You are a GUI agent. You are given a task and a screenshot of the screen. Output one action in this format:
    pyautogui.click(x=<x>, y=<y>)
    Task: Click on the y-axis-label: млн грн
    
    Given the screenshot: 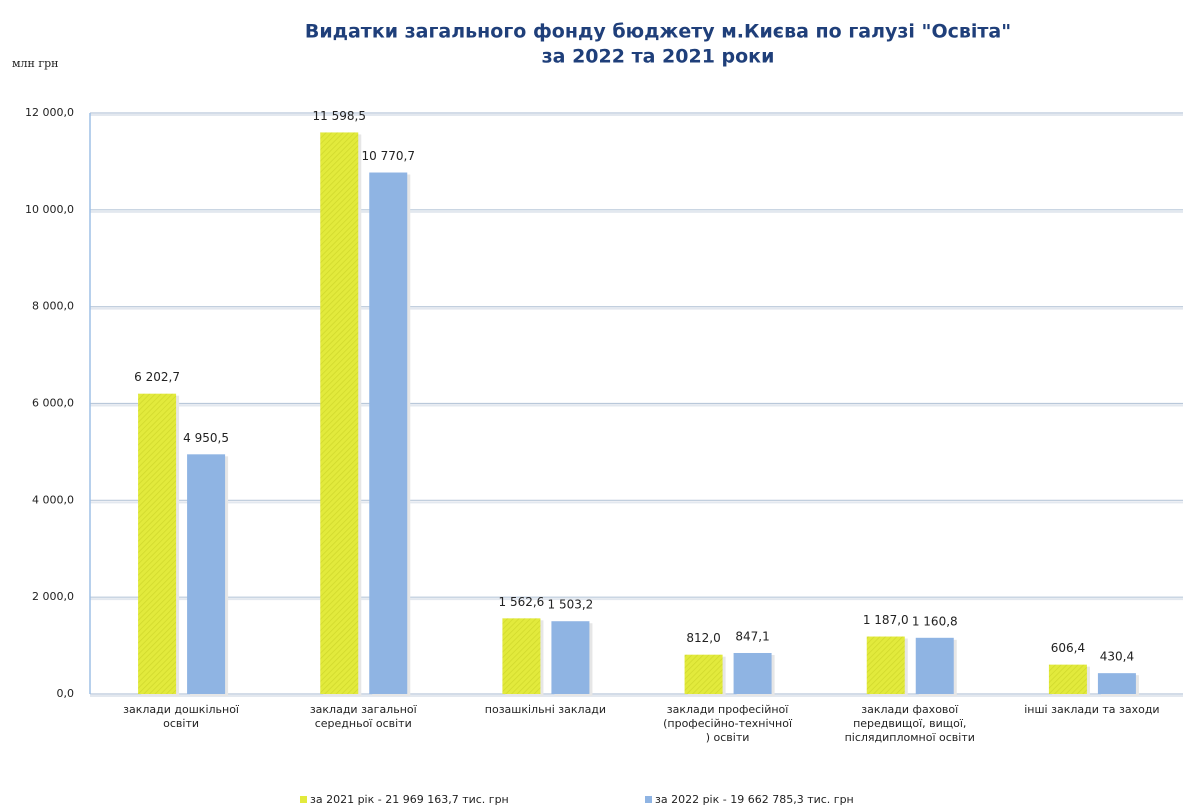 What is the action you would take?
    pyautogui.click(x=35, y=63)
    